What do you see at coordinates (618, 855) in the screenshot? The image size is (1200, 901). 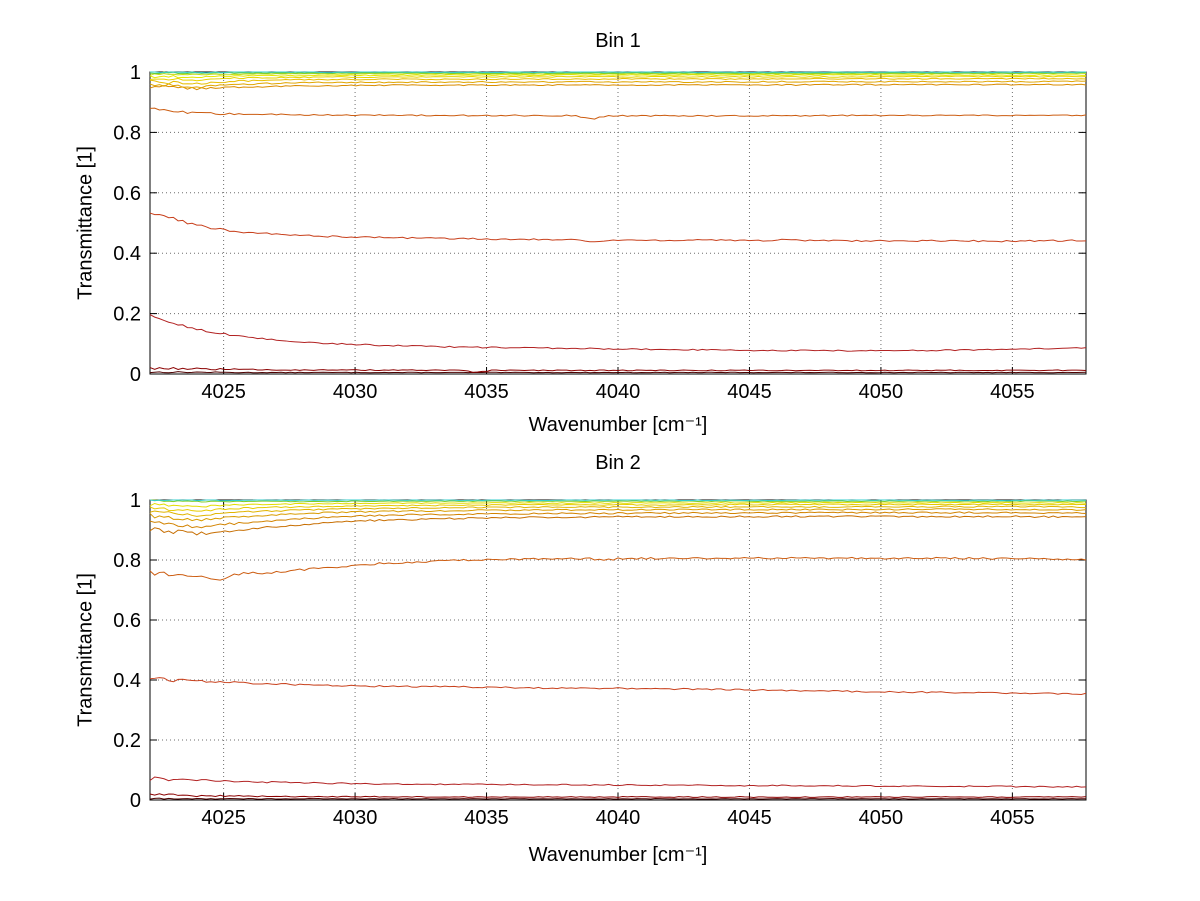 I see `plot2-x-axis-label: Wavenumber [cm⁻¹]` at bounding box center [618, 855].